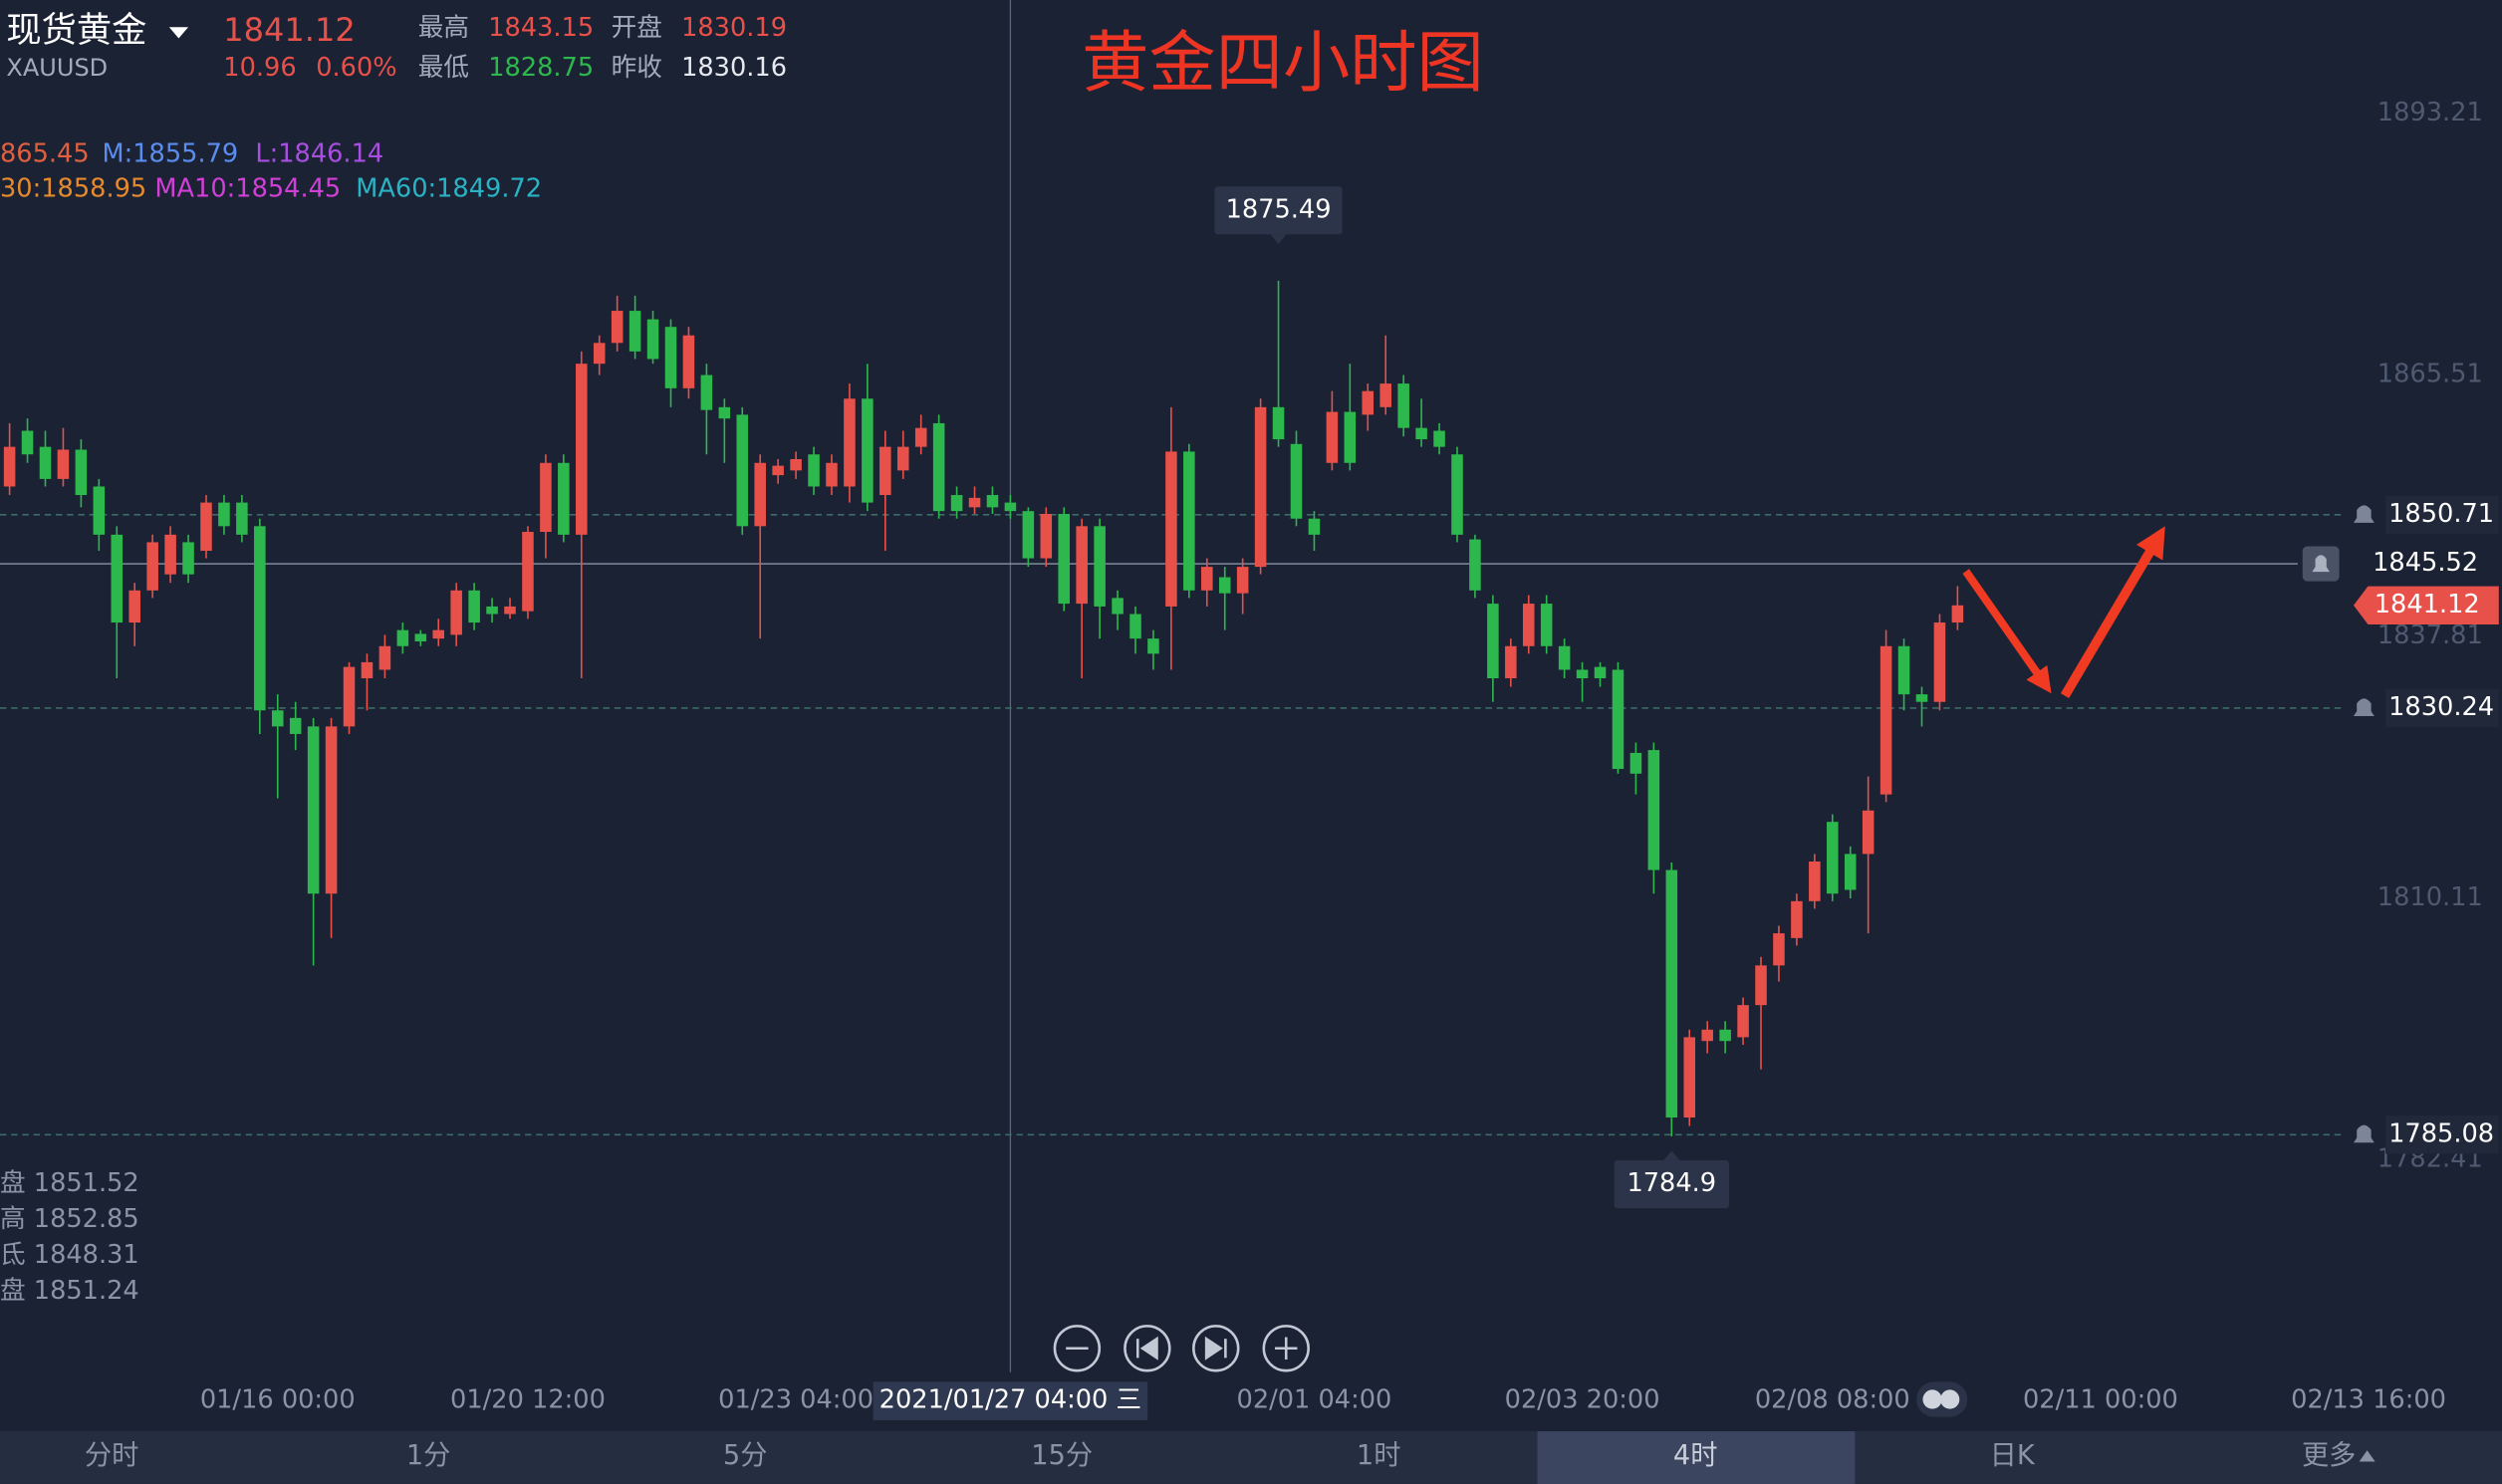 The image size is (2502, 1484). I want to click on tab-label: 1分, so click(428, 1455).